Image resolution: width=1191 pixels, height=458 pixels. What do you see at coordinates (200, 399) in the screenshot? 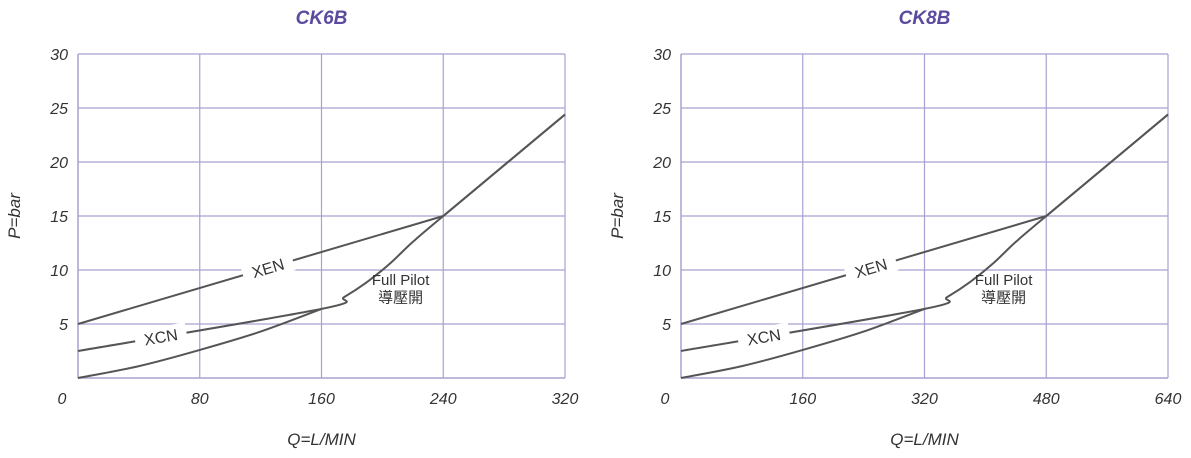
I see `x-tick-label: 80` at bounding box center [200, 399].